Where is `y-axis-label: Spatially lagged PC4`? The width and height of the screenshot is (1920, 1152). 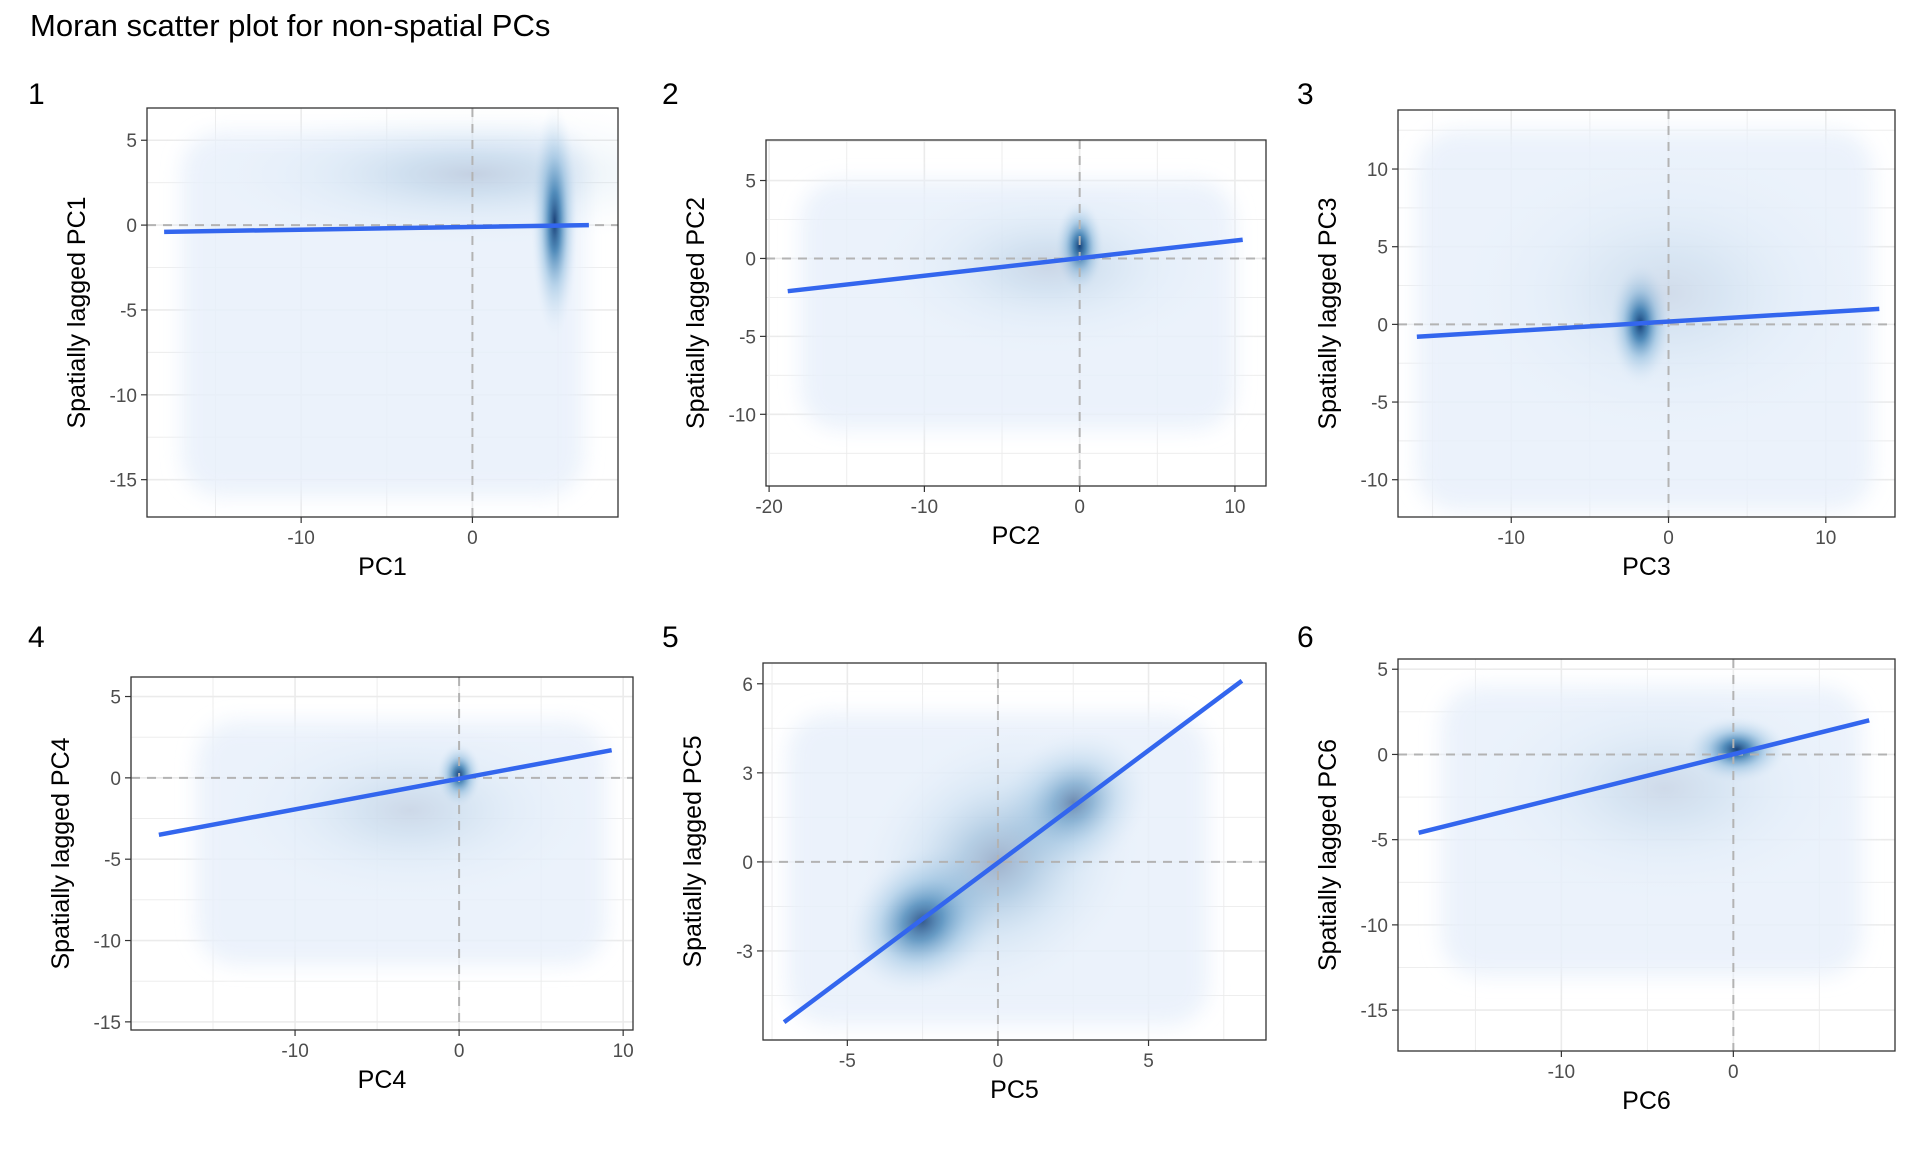
y-axis-label: Spatially lagged PC4 is located at coordinates (61, 853).